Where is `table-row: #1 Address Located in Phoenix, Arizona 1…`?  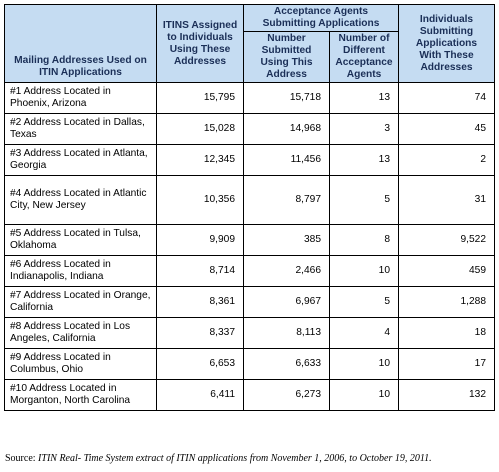 table-row: #1 Address Located in Phoenix, Arizona 1… is located at coordinates (249, 98).